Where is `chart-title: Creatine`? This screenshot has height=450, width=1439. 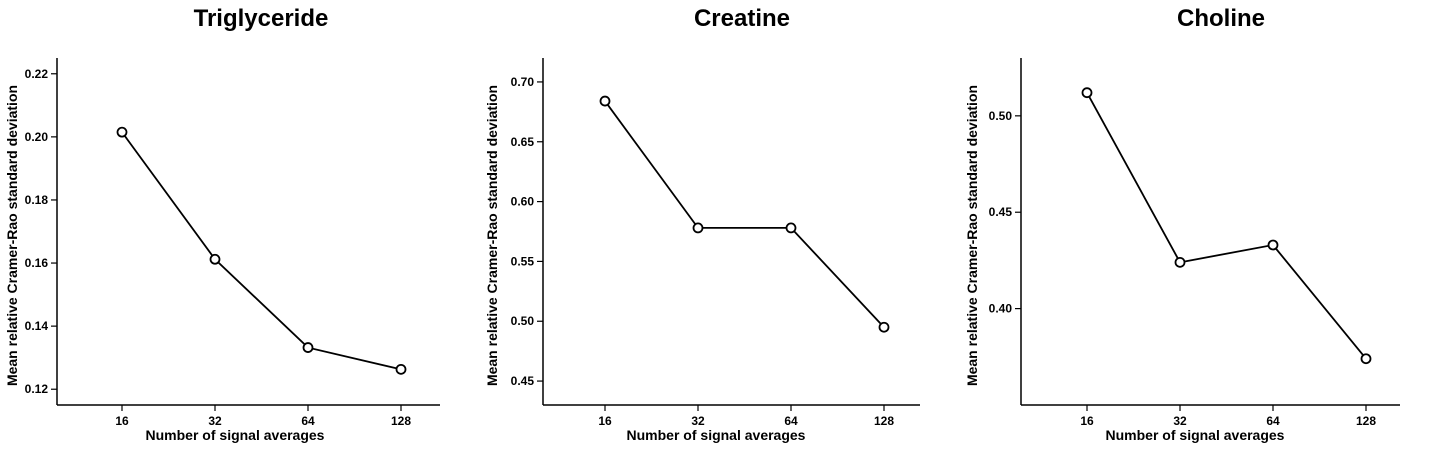 chart-title: Creatine is located at coordinates (742, 18).